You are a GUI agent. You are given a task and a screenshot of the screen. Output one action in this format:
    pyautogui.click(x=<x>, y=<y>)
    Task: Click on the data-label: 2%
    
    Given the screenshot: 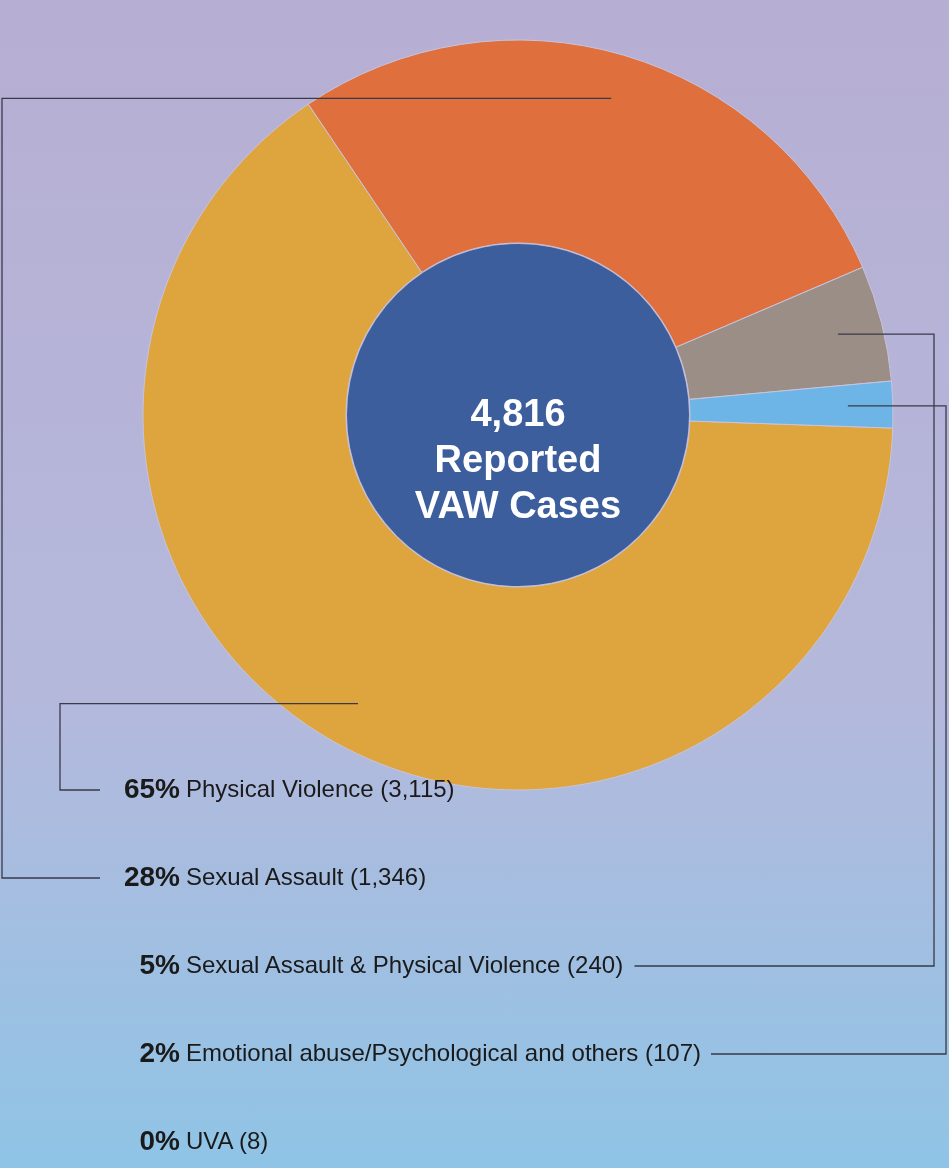 What is the action you would take?
    pyautogui.click(x=160, y=1052)
    